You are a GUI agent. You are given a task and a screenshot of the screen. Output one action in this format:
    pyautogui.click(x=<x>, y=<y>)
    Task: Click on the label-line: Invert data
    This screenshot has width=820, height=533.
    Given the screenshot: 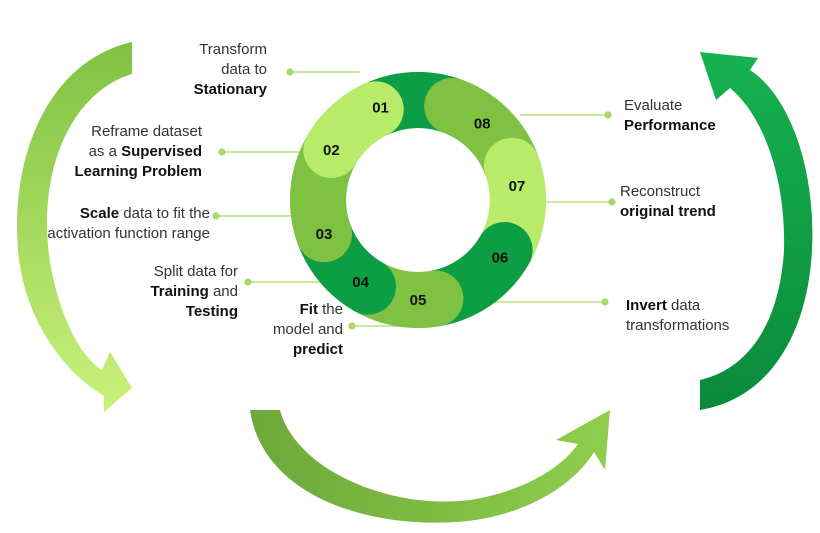 What is the action you would take?
    pyautogui.click(x=677, y=306)
    